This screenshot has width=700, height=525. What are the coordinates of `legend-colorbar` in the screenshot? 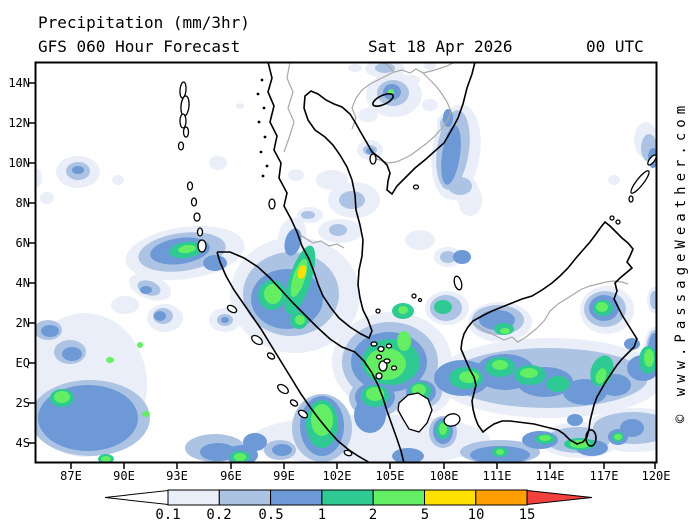 It's located at (348, 497).